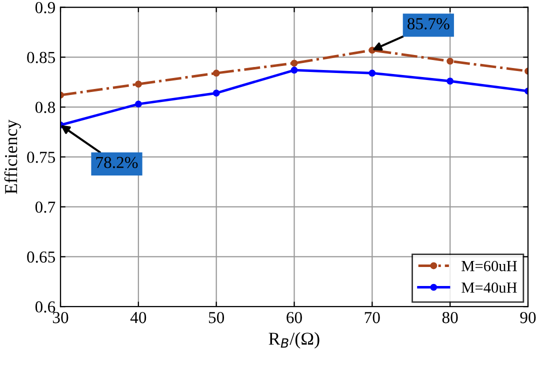  Describe the element at coordinates (45, 8) in the screenshot. I see `y-tick-label: 0.9` at that location.